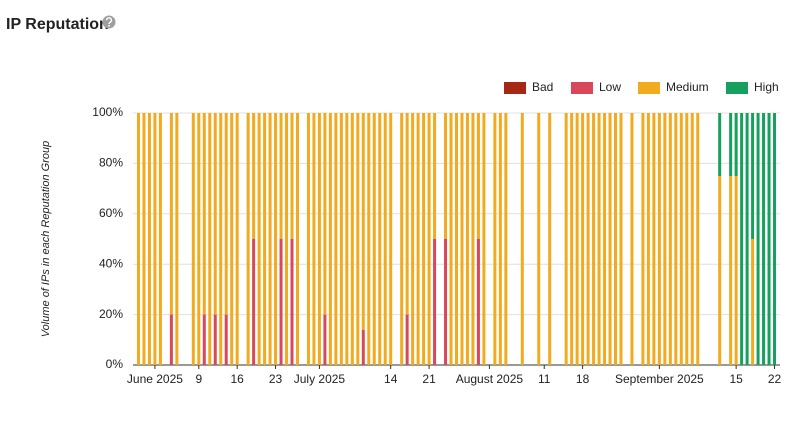  I want to click on legend-label: Bad, so click(542, 87).